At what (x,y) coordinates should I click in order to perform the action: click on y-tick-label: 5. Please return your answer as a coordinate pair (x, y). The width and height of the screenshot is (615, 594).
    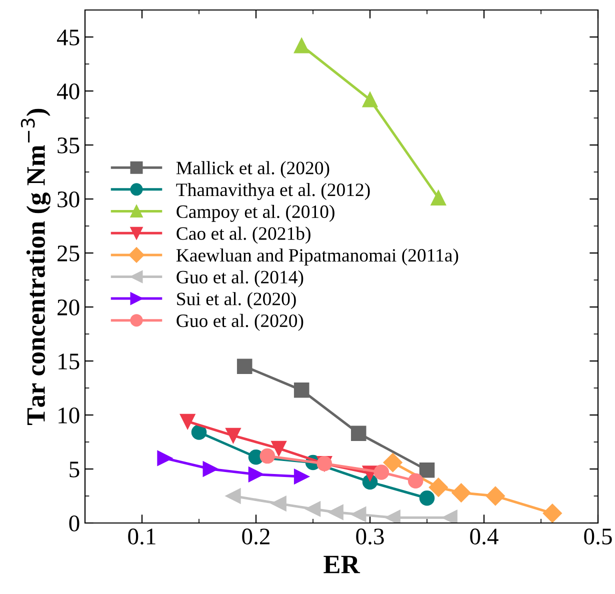
    Looking at the image, I should click on (75, 470).